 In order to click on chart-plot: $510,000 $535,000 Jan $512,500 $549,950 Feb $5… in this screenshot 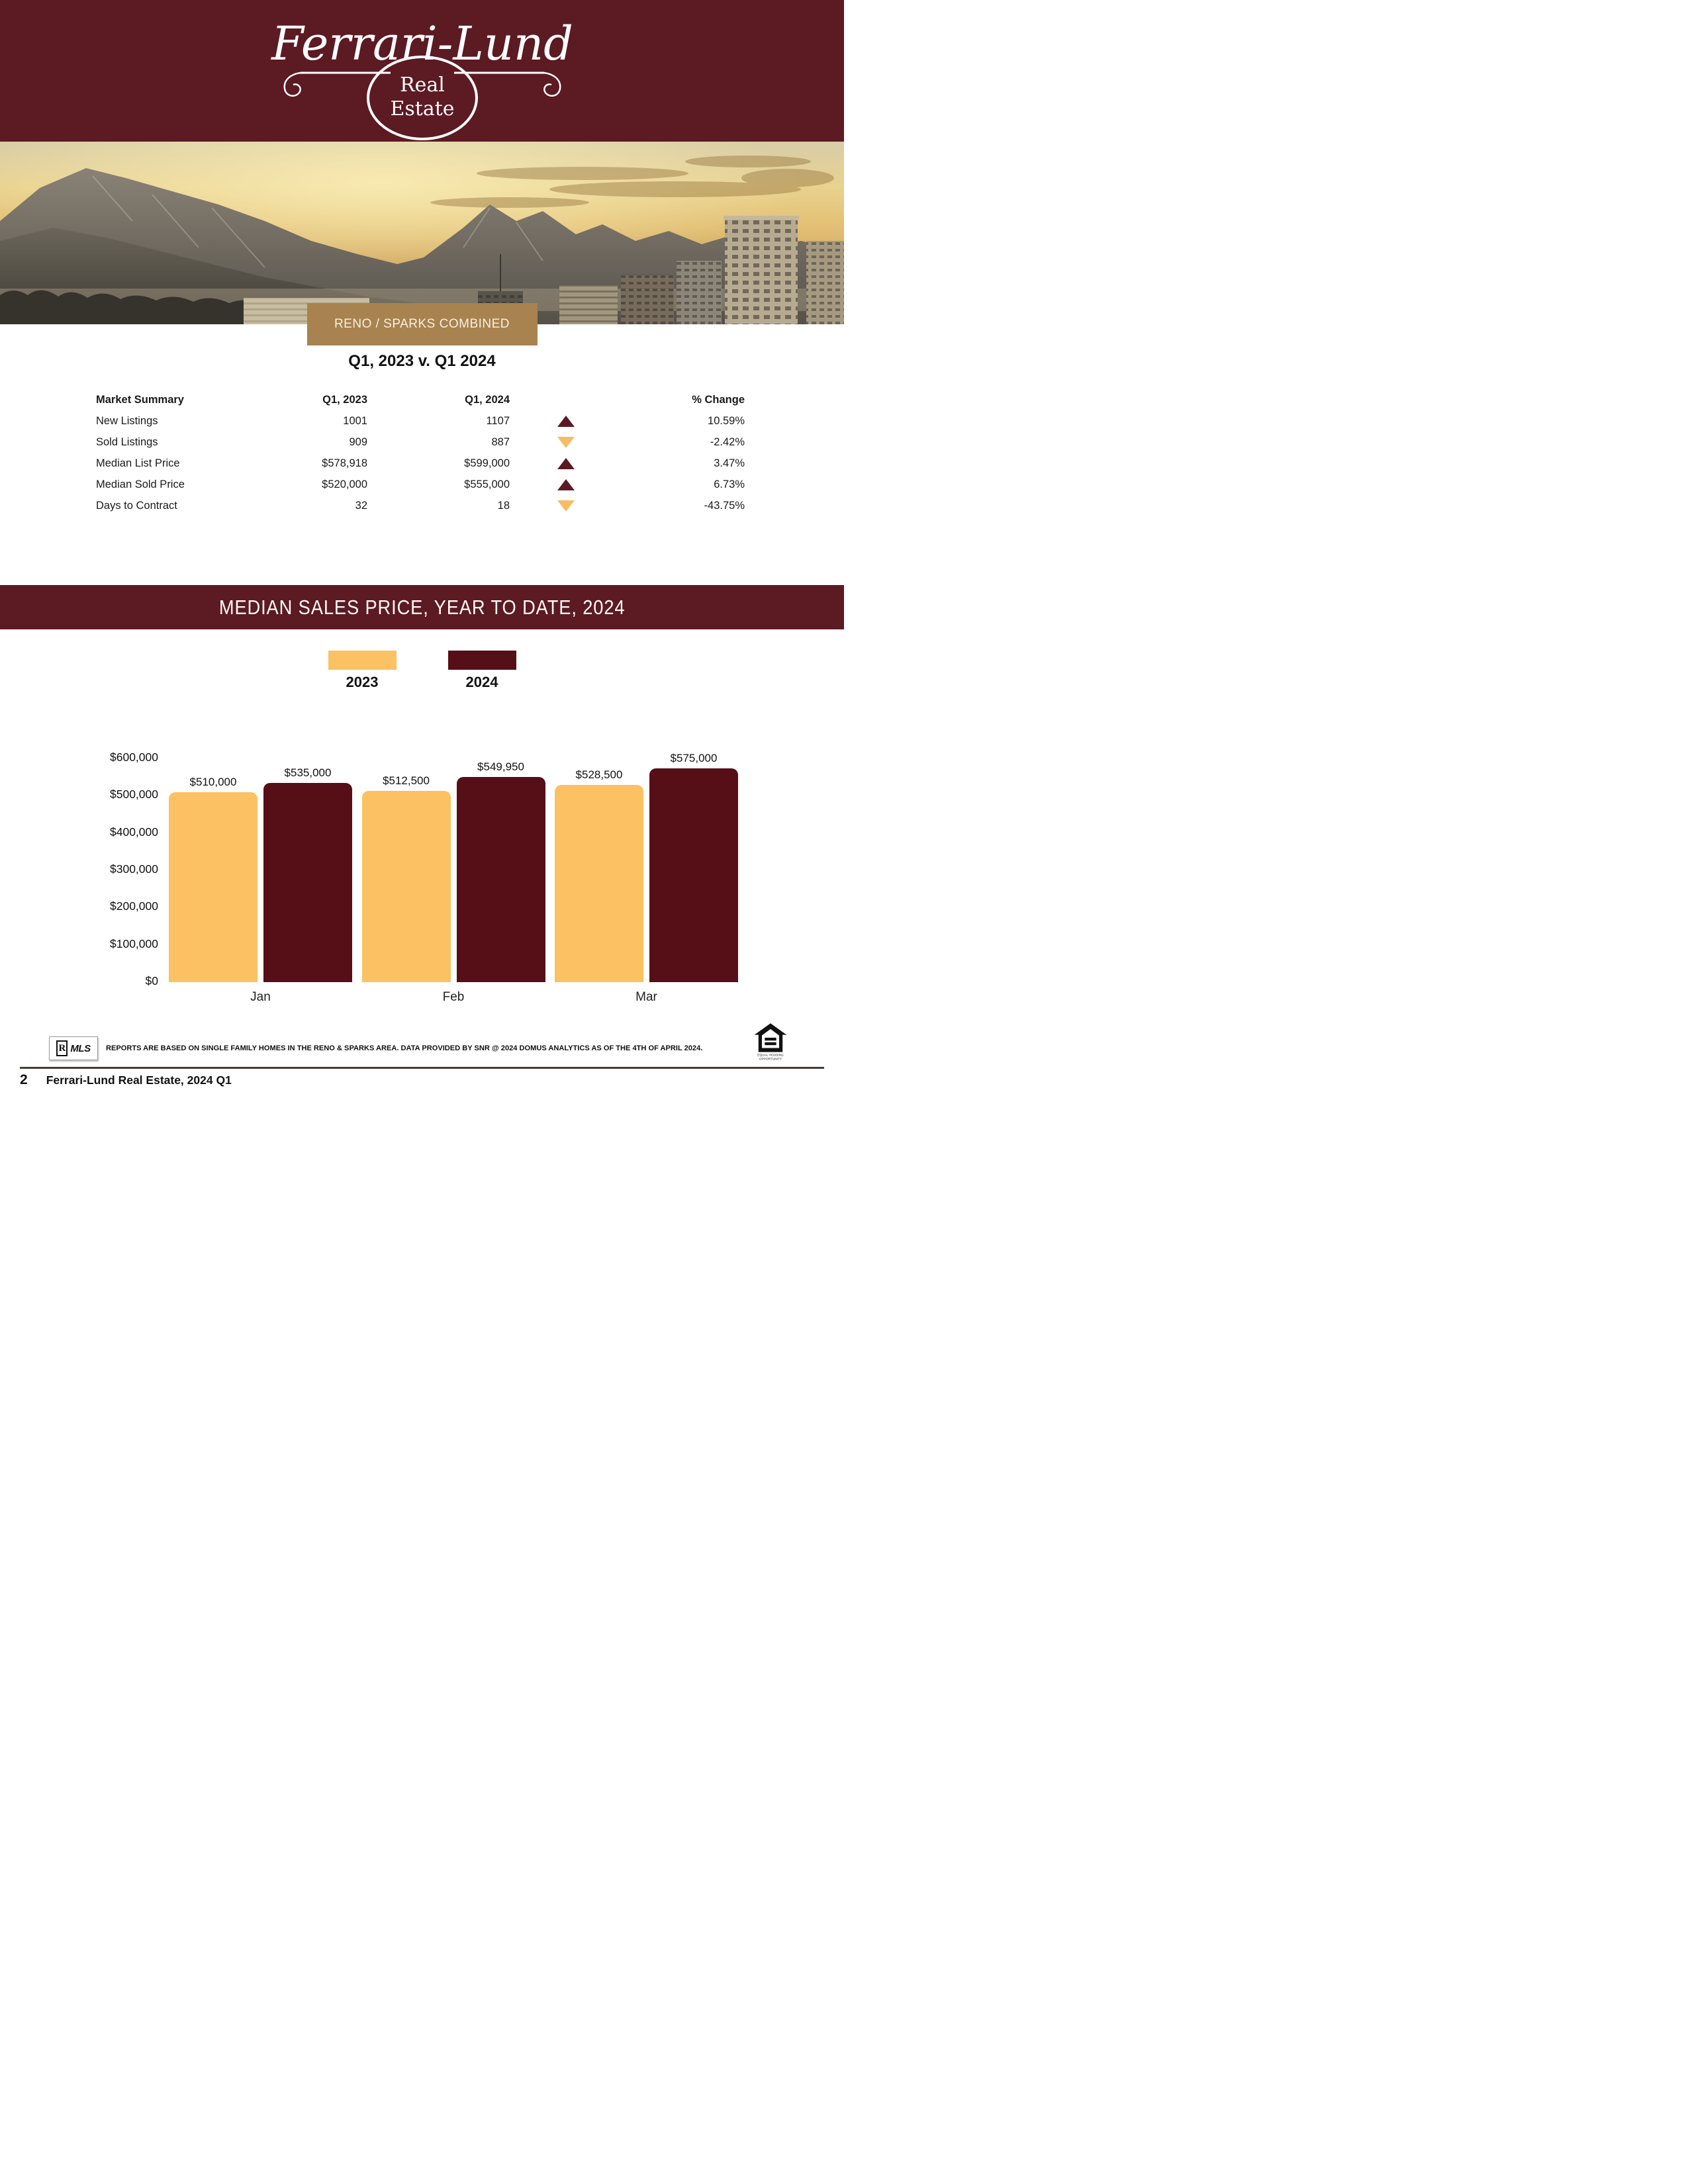, I will do `click(453, 878)`.